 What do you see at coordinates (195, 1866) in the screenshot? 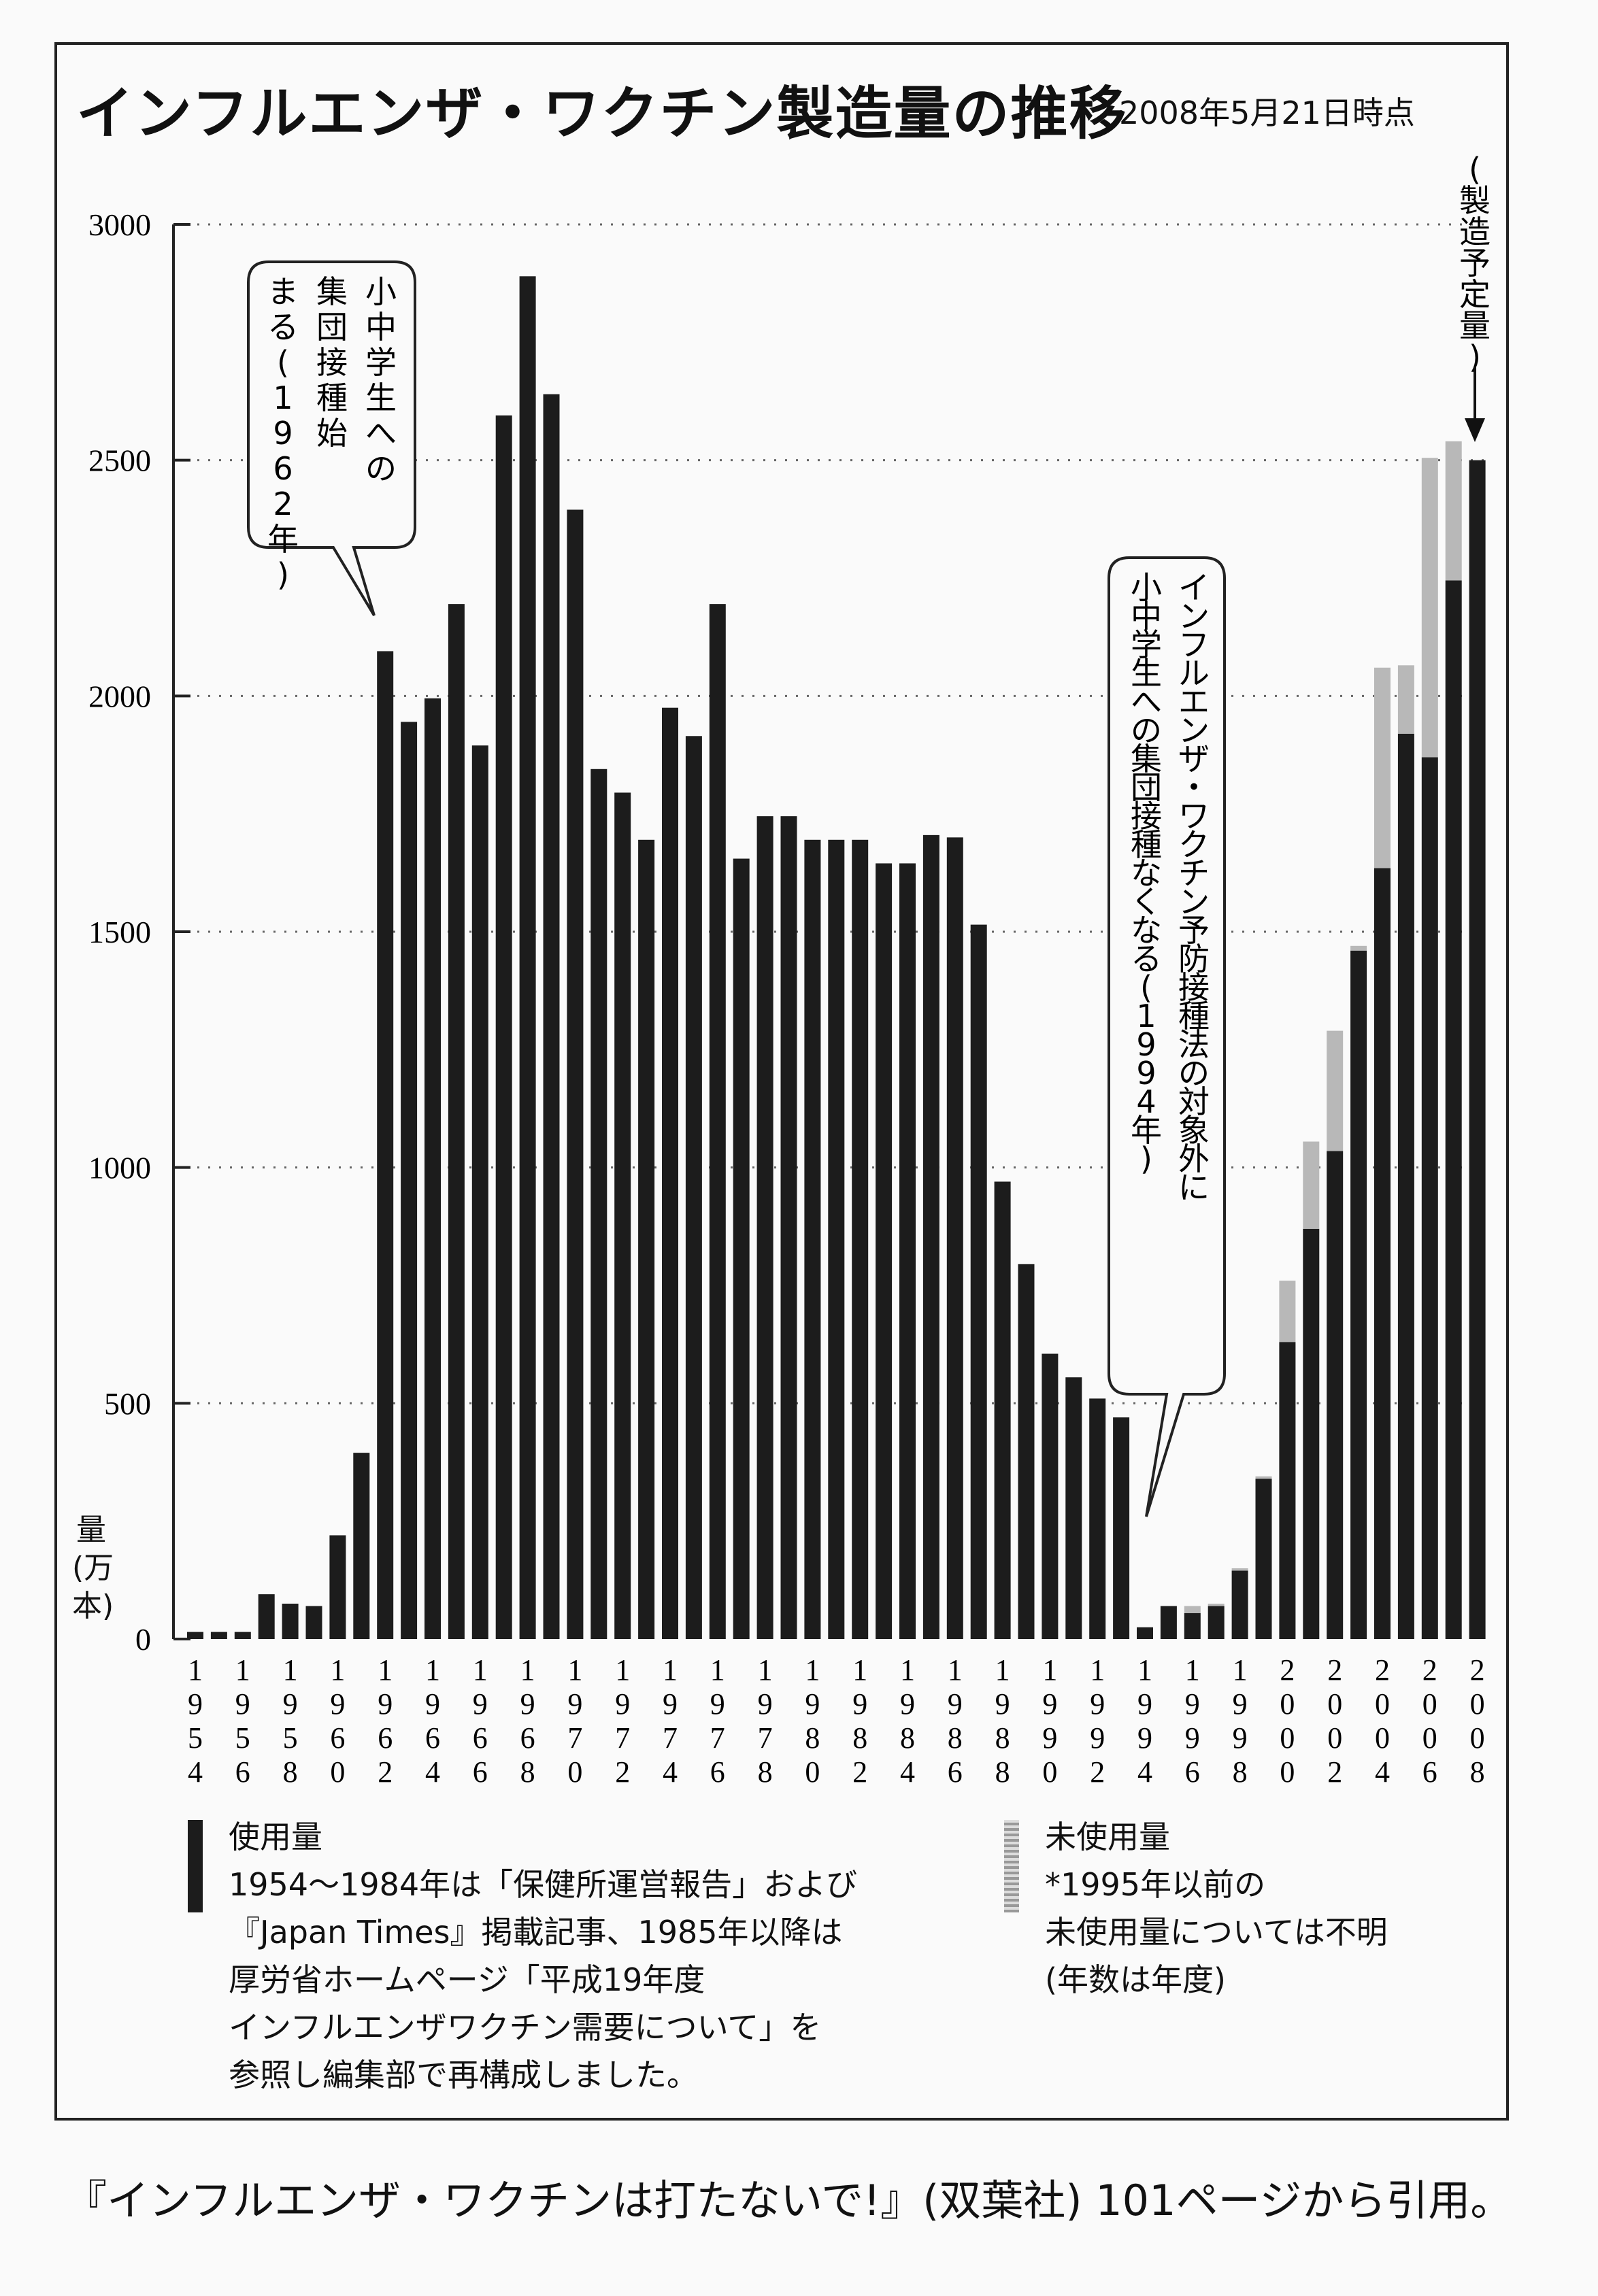
I see `legend-swatch-used` at bounding box center [195, 1866].